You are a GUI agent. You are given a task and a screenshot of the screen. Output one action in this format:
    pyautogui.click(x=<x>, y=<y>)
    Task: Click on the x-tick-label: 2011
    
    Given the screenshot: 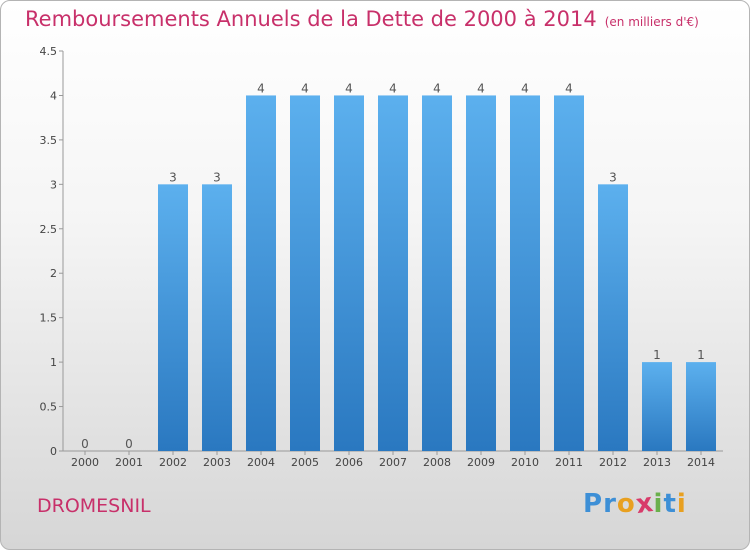 What is the action you would take?
    pyautogui.click(x=569, y=462)
    